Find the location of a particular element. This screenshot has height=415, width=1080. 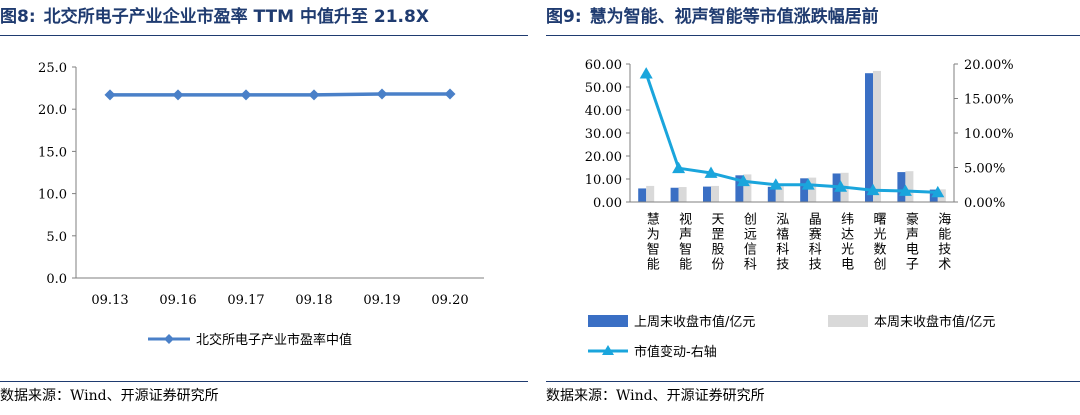

y-tick-label: 5.0 is located at coordinates (56, 237).